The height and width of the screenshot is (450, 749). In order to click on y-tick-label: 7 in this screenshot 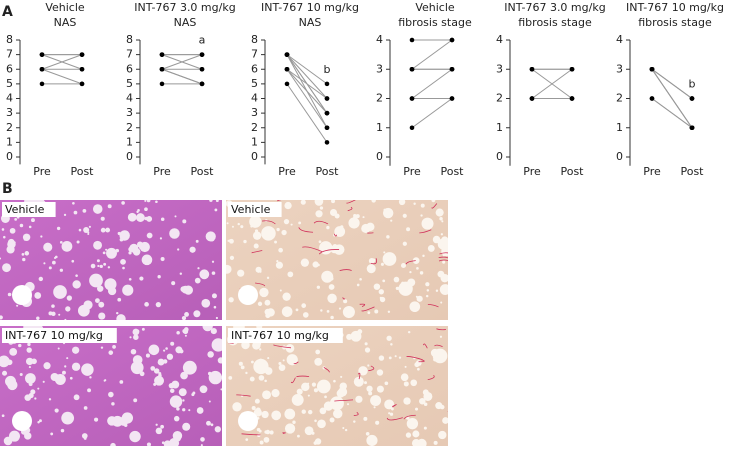, I will do `click(129, 54)`.